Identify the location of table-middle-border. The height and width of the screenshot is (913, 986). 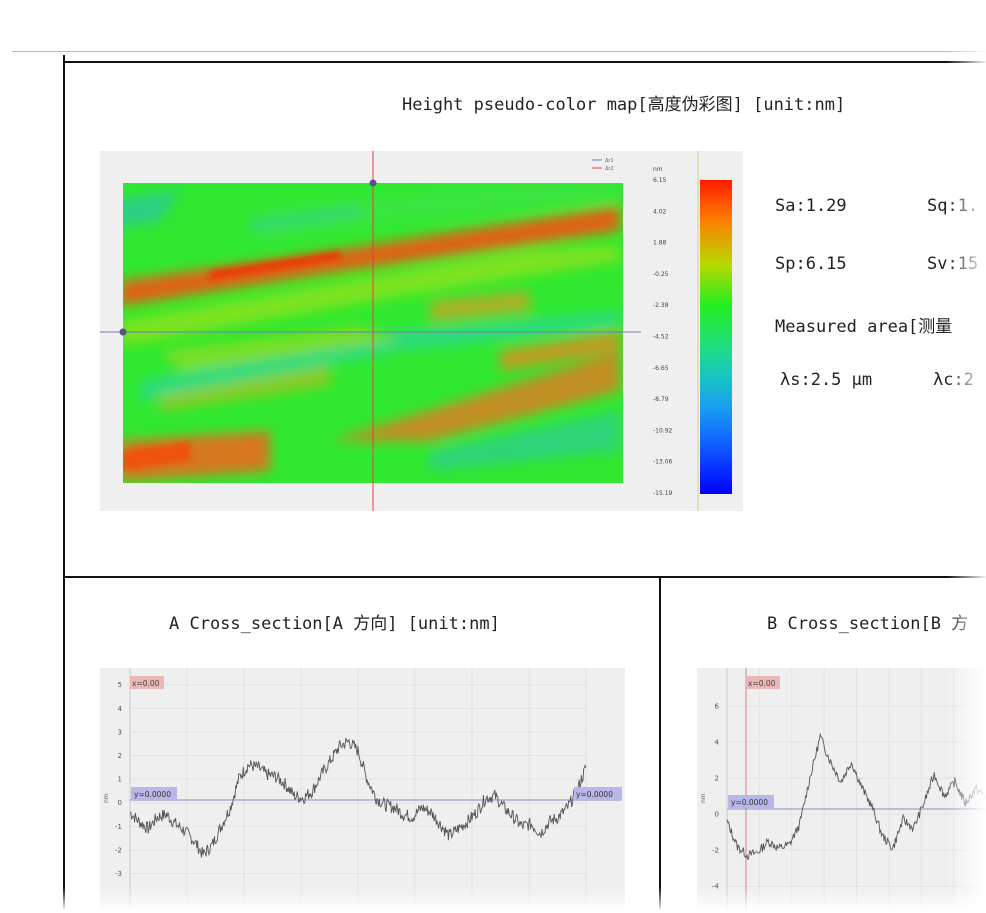
(524, 577).